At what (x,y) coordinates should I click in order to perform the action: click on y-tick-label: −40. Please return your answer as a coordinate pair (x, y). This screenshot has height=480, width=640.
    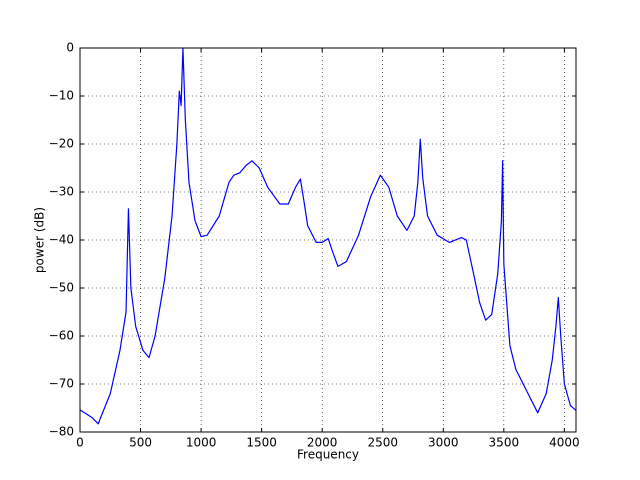
    Looking at the image, I should click on (61, 240).